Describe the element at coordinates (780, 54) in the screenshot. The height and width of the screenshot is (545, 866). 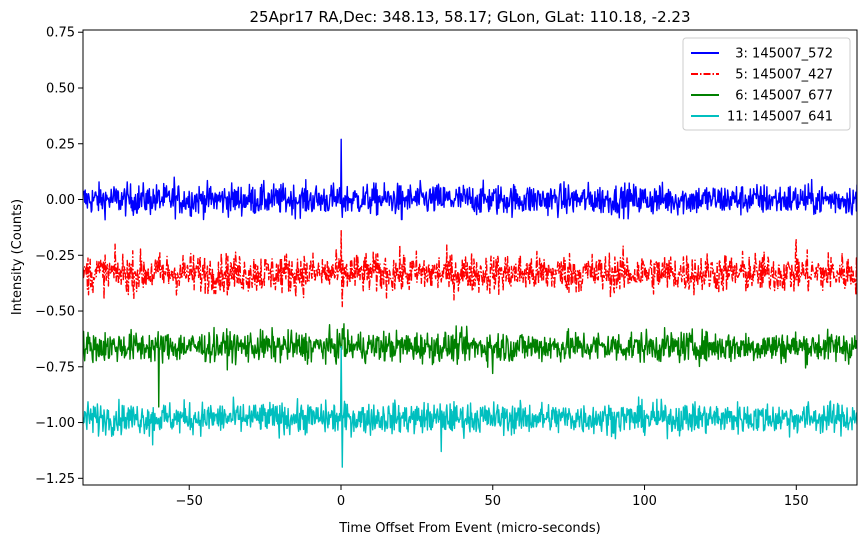
I see `legend-label: 3: 145007_572` at that location.